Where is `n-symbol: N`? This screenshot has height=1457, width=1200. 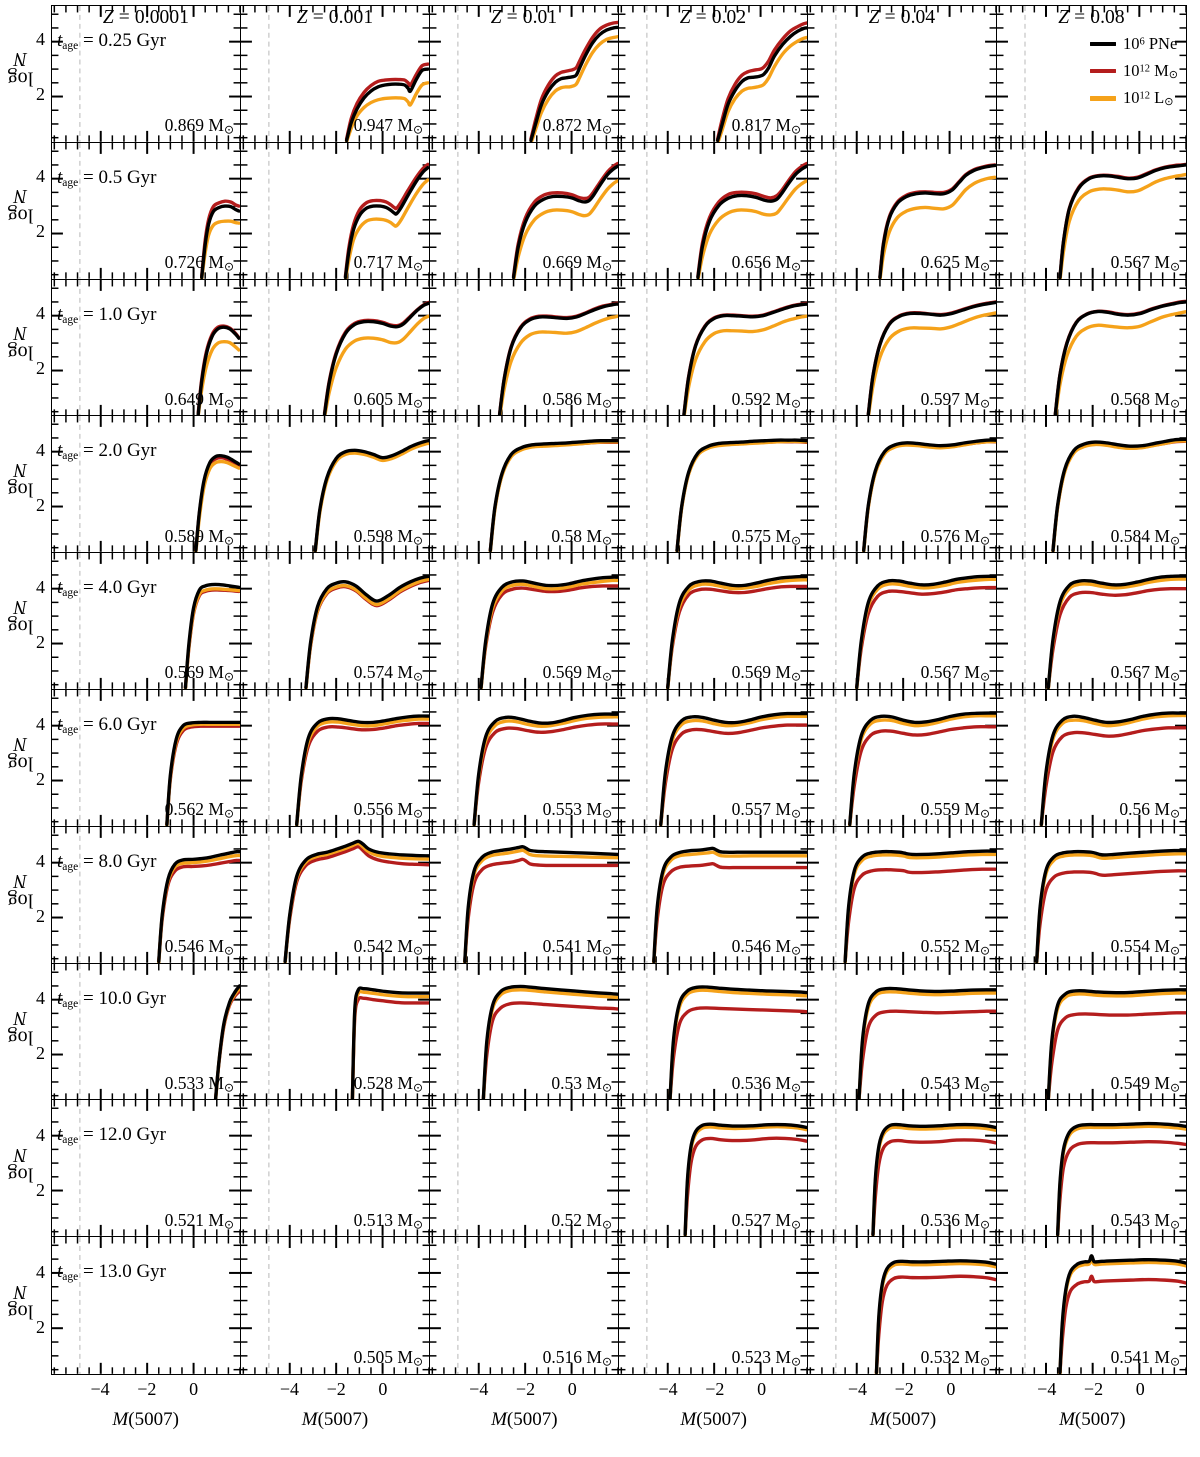 n-symbol: N is located at coordinates (20, 195).